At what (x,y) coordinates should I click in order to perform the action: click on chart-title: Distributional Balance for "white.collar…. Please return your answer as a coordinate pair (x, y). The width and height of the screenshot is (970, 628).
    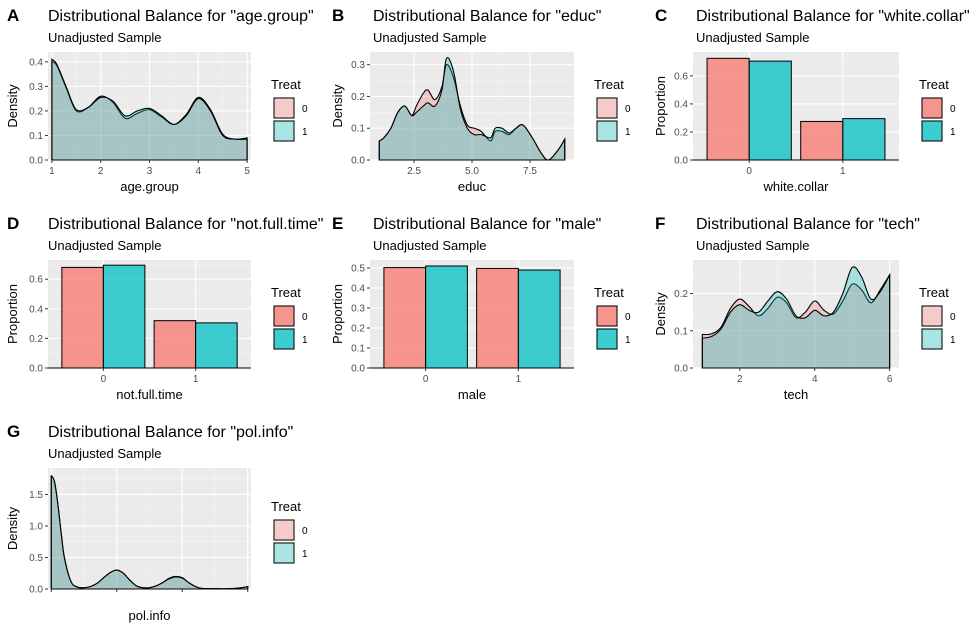
    Looking at the image, I should click on (833, 16).